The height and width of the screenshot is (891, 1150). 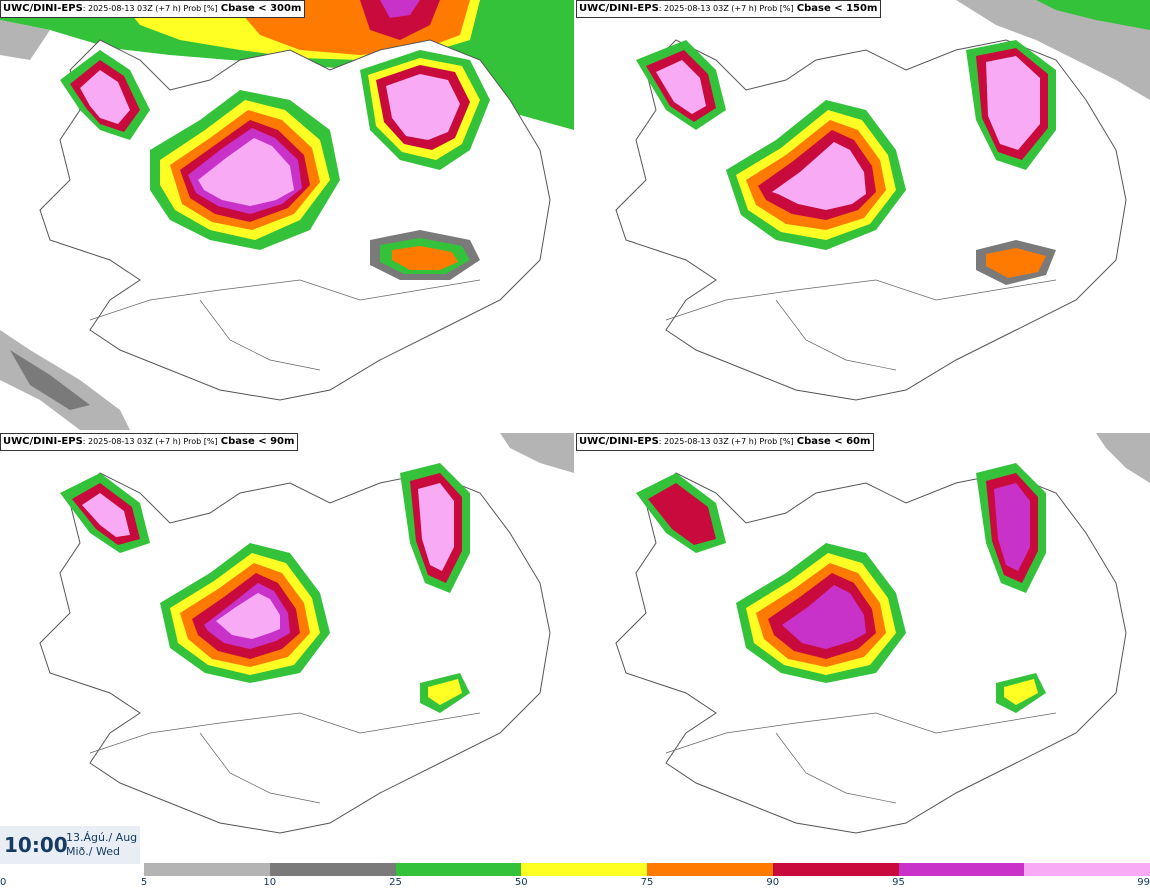 What do you see at coordinates (647, 882) in the screenshot?
I see `colorbar-tick: 75` at bounding box center [647, 882].